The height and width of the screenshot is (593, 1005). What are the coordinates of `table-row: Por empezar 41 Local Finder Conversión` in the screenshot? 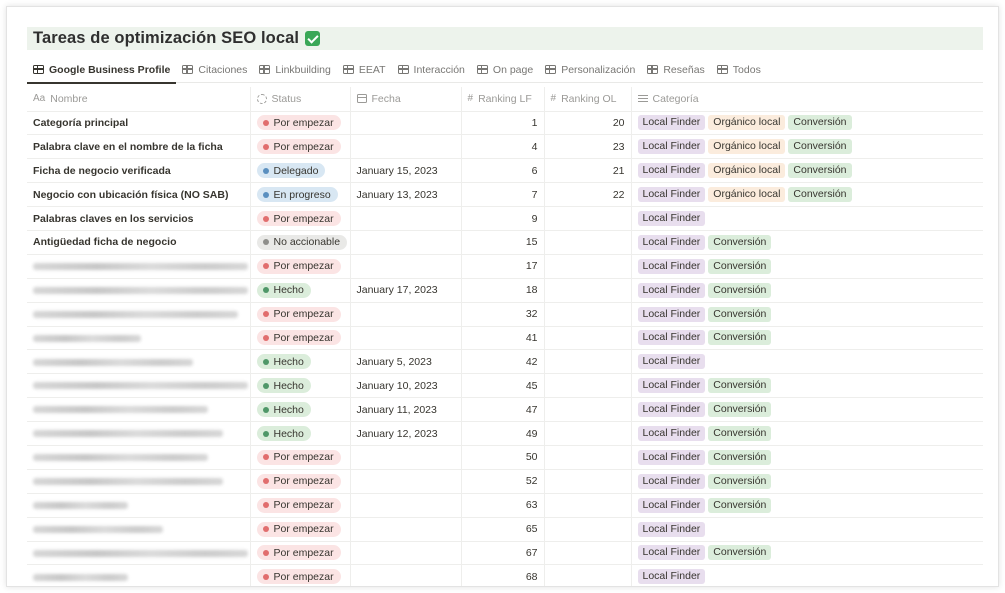 It's located at (505, 338).